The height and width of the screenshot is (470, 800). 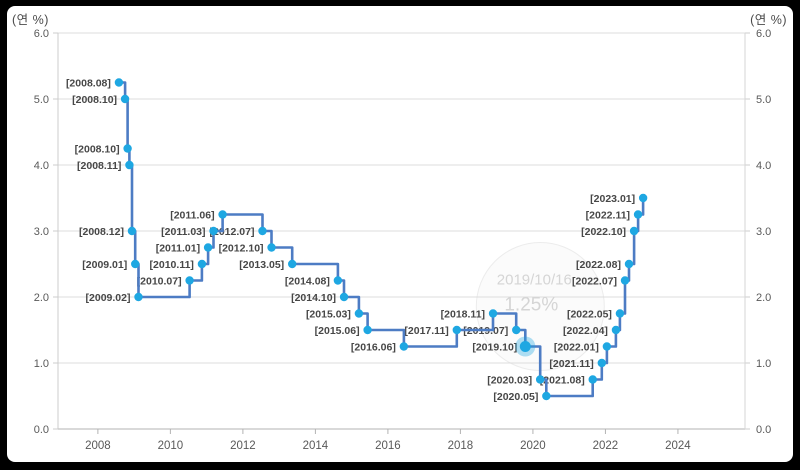 I want to click on data-point-label: [2021.08], so click(x=562, y=380).